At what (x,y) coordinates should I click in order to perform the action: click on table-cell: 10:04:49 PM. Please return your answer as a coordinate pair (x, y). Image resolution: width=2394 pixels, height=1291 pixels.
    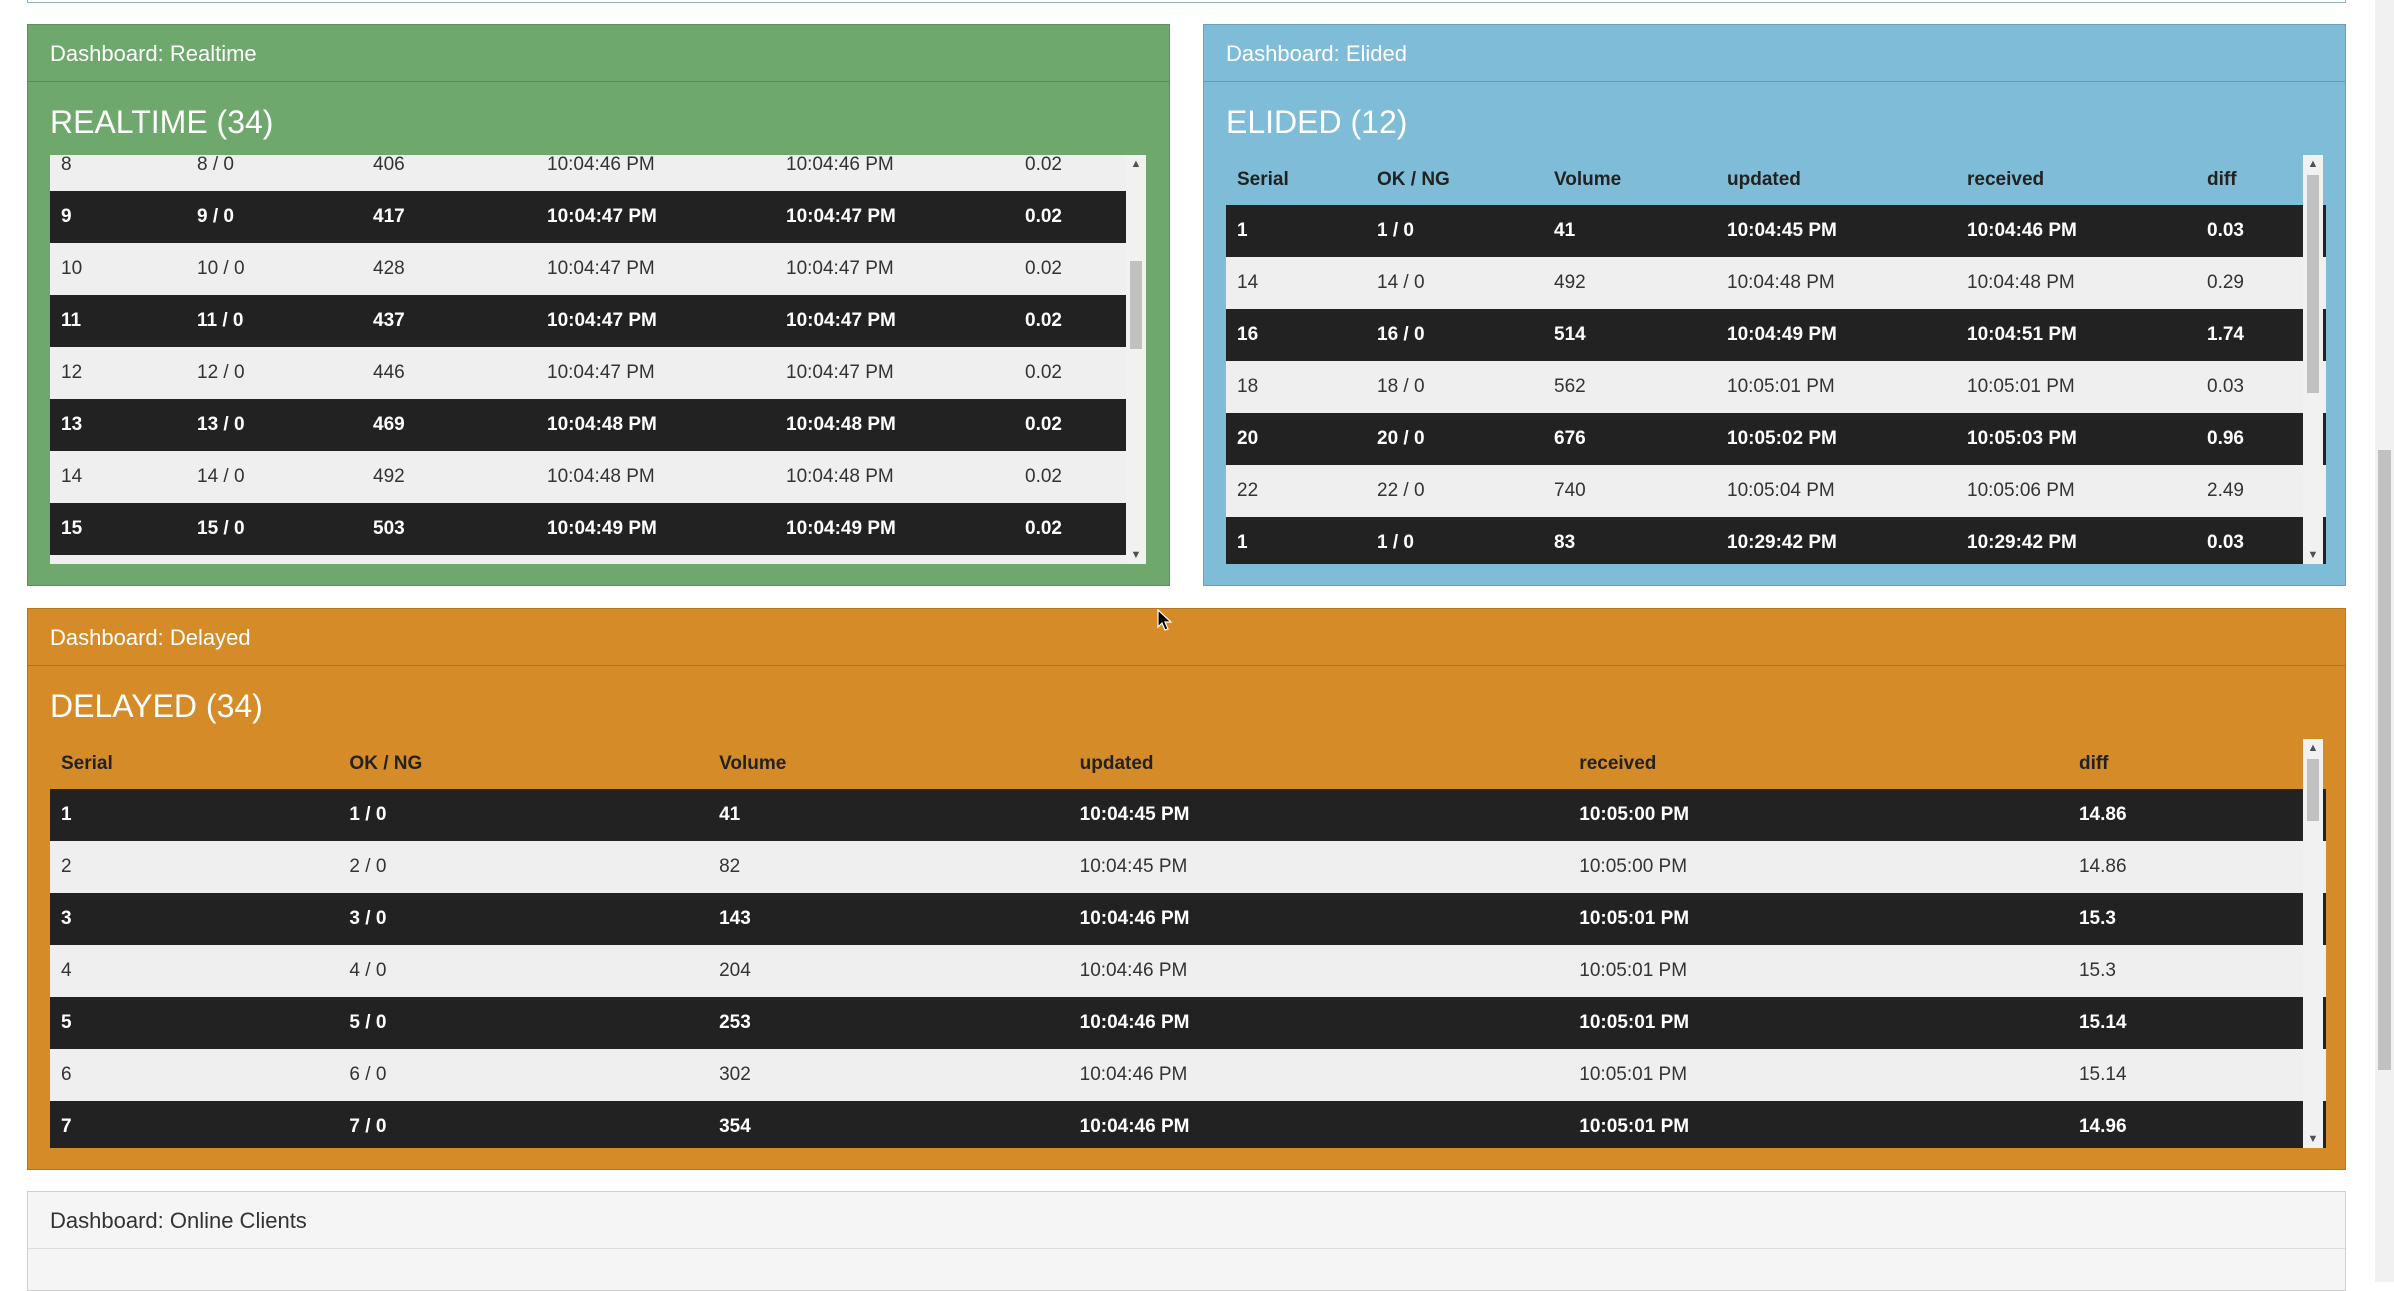
    Looking at the image, I should click on (1836, 335).